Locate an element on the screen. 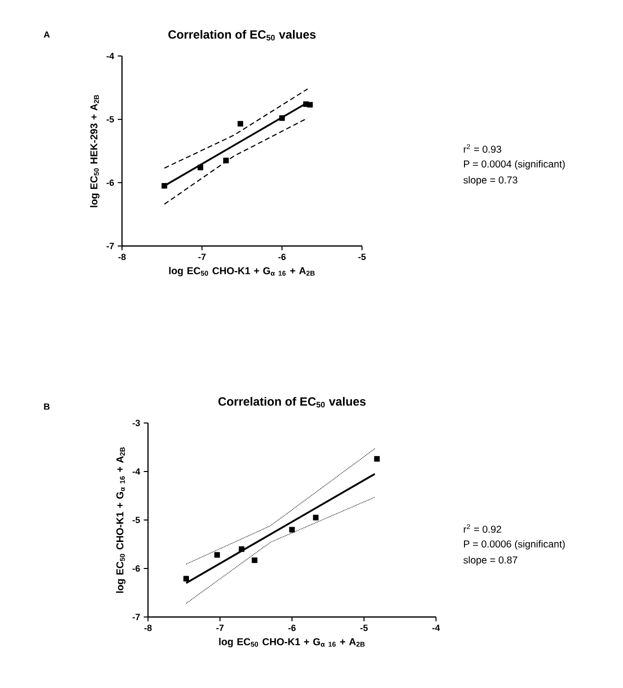 This screenshot has height=688, width=623. text: slope = 0.87 is located at coordinates (490, 561).